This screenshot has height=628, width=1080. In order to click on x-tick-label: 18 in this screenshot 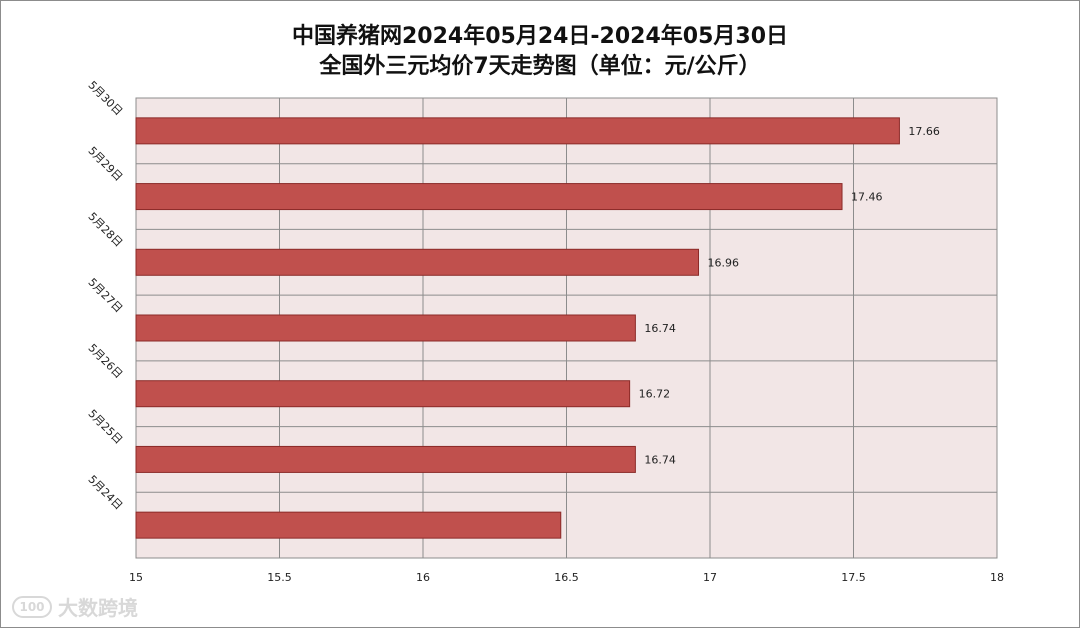, I will do `click(997, 577)`.